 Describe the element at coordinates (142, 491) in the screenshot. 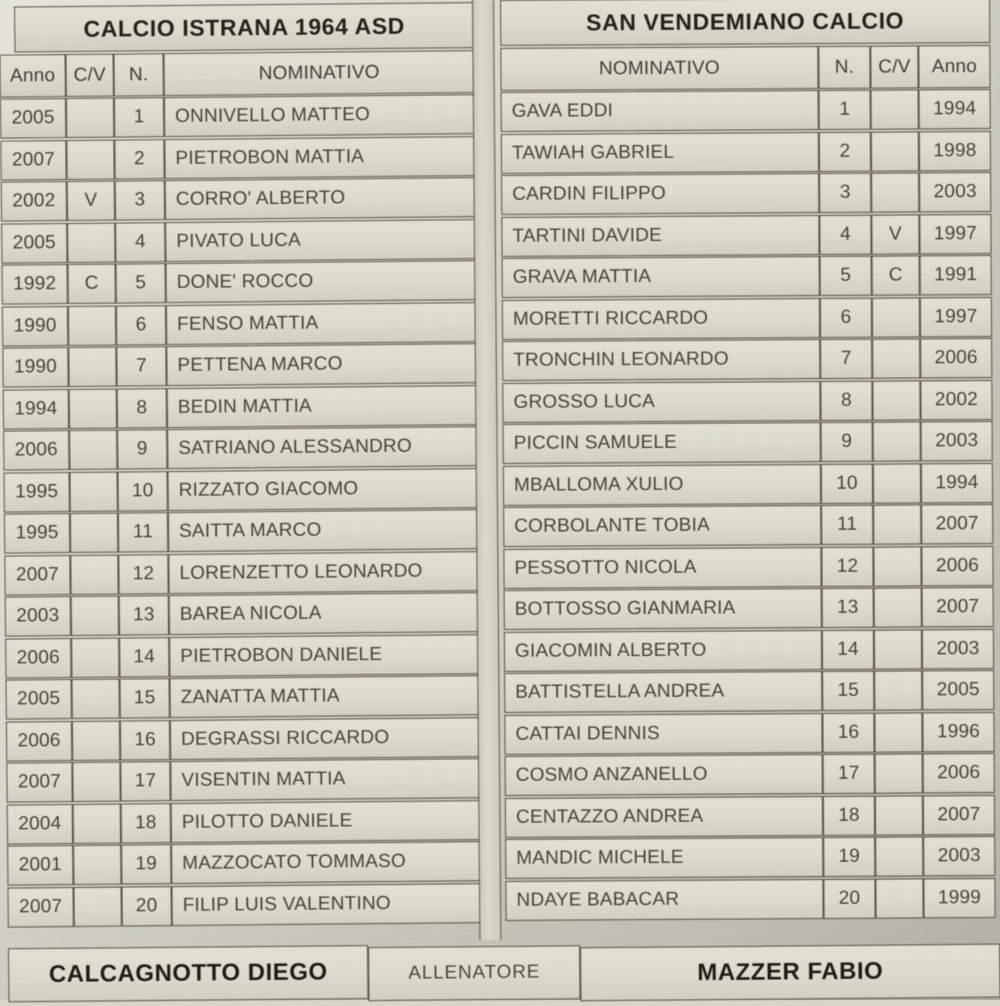

I see `left-cell-n: 10` at that location.